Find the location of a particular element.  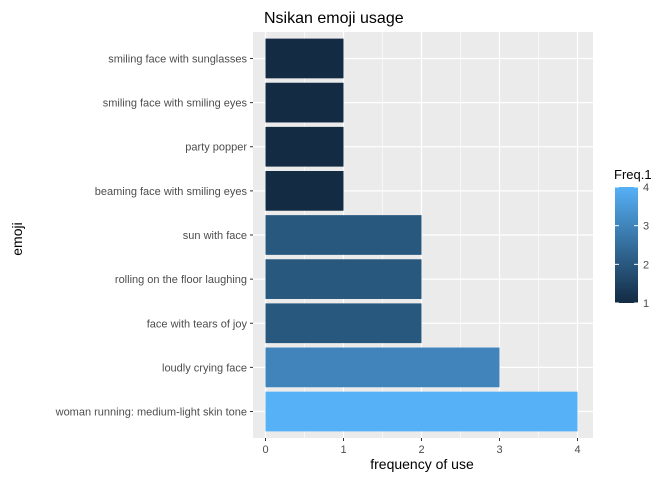

y-tick-label: smiling face with smiling eyes is located at coordinates (175, 104).